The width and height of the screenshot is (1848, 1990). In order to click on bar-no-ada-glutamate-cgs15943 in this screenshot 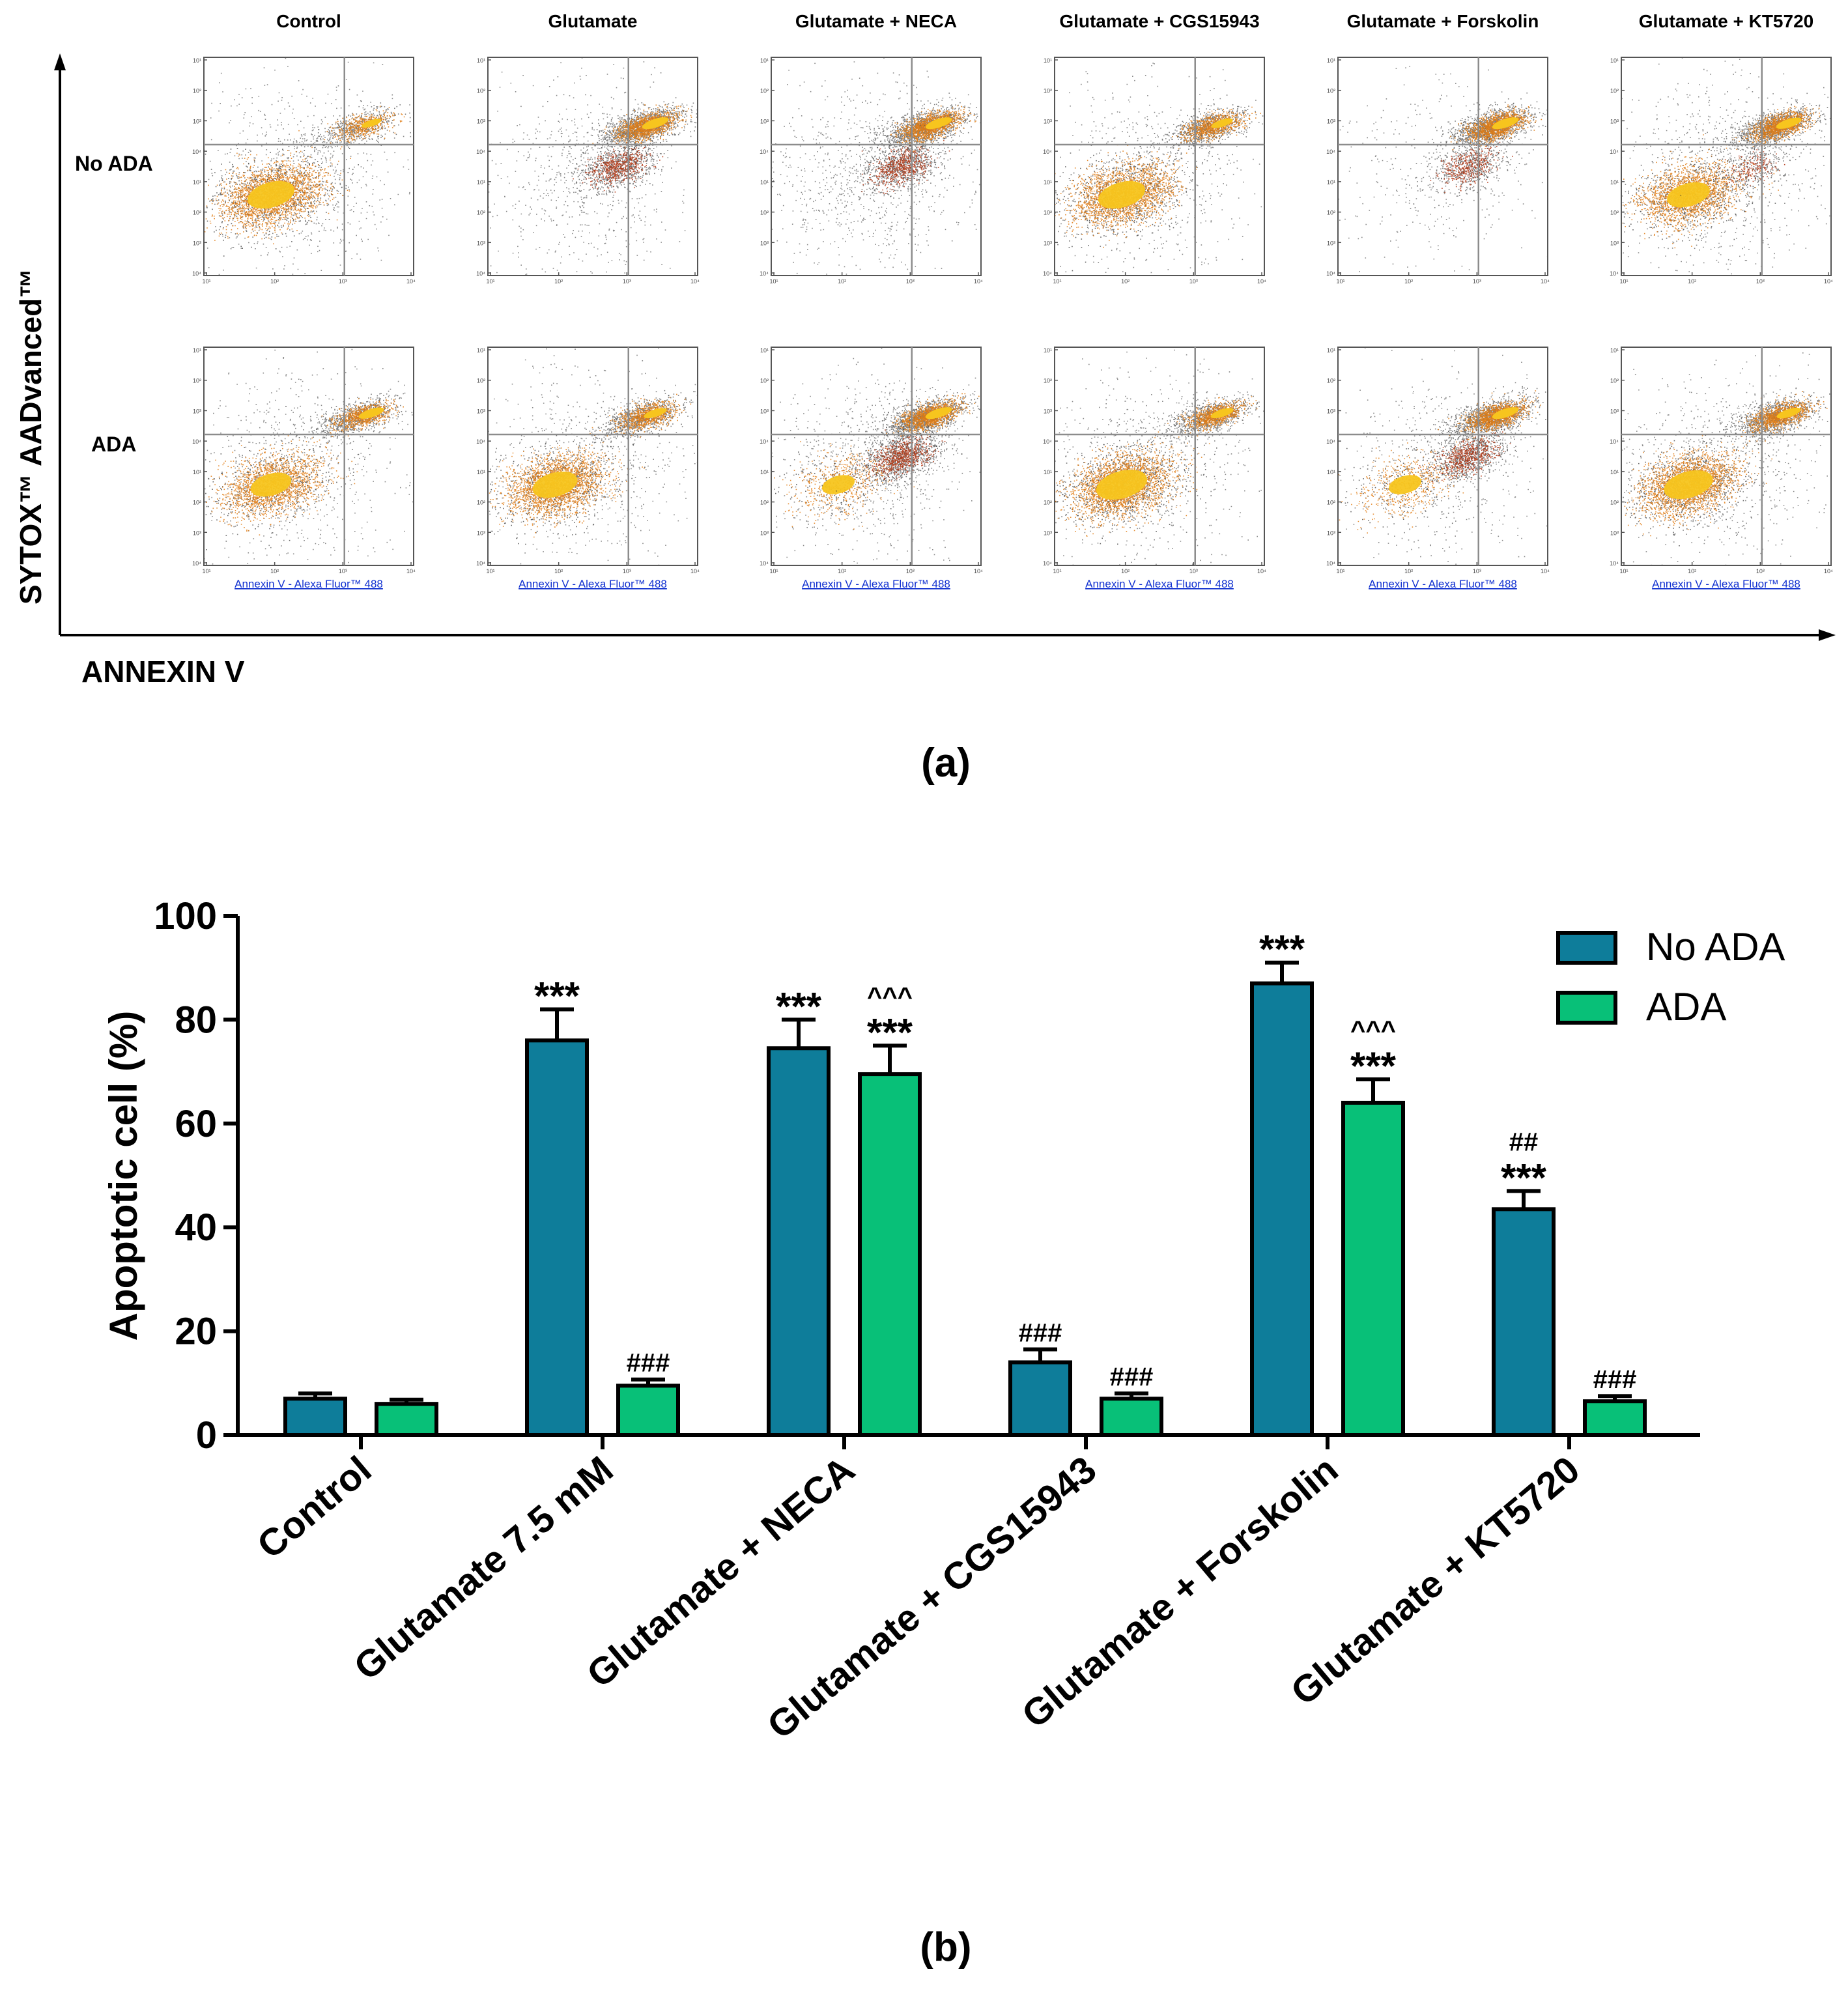, I will do `click(1040, 1399)`.